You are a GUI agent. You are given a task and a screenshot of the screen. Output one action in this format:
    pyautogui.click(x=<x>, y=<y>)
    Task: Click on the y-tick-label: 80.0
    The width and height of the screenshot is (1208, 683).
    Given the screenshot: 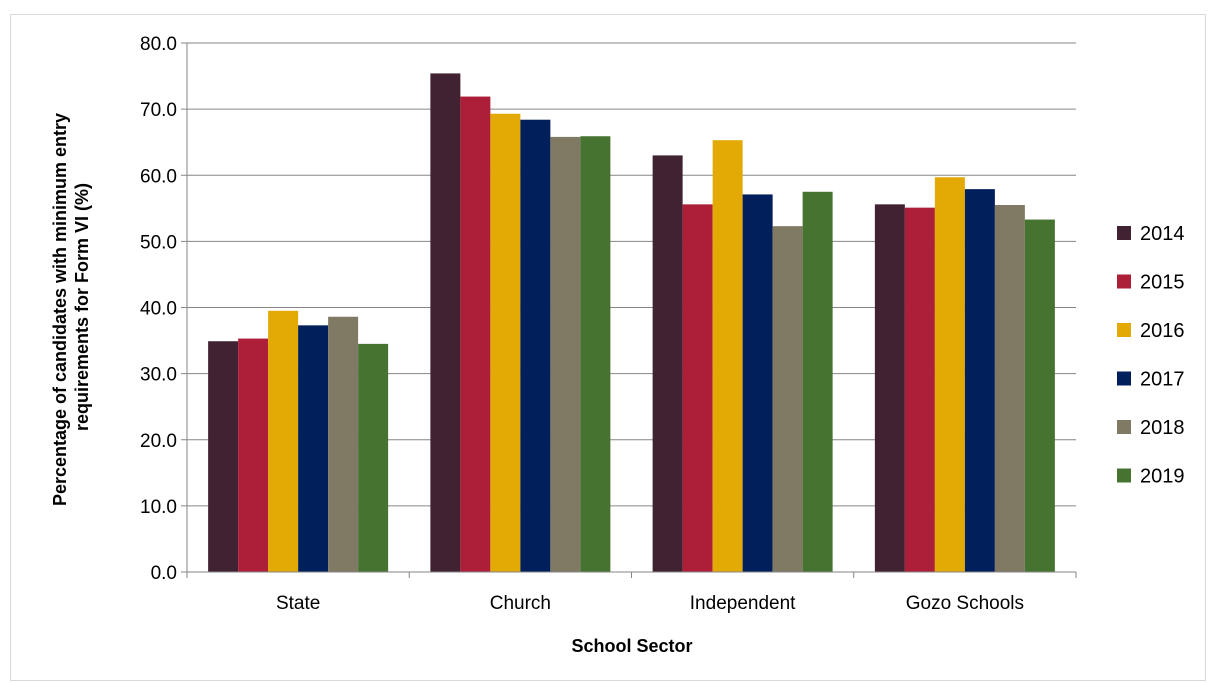 What is the action you would take?
    pyautogui.click(x=158, y=44)
    